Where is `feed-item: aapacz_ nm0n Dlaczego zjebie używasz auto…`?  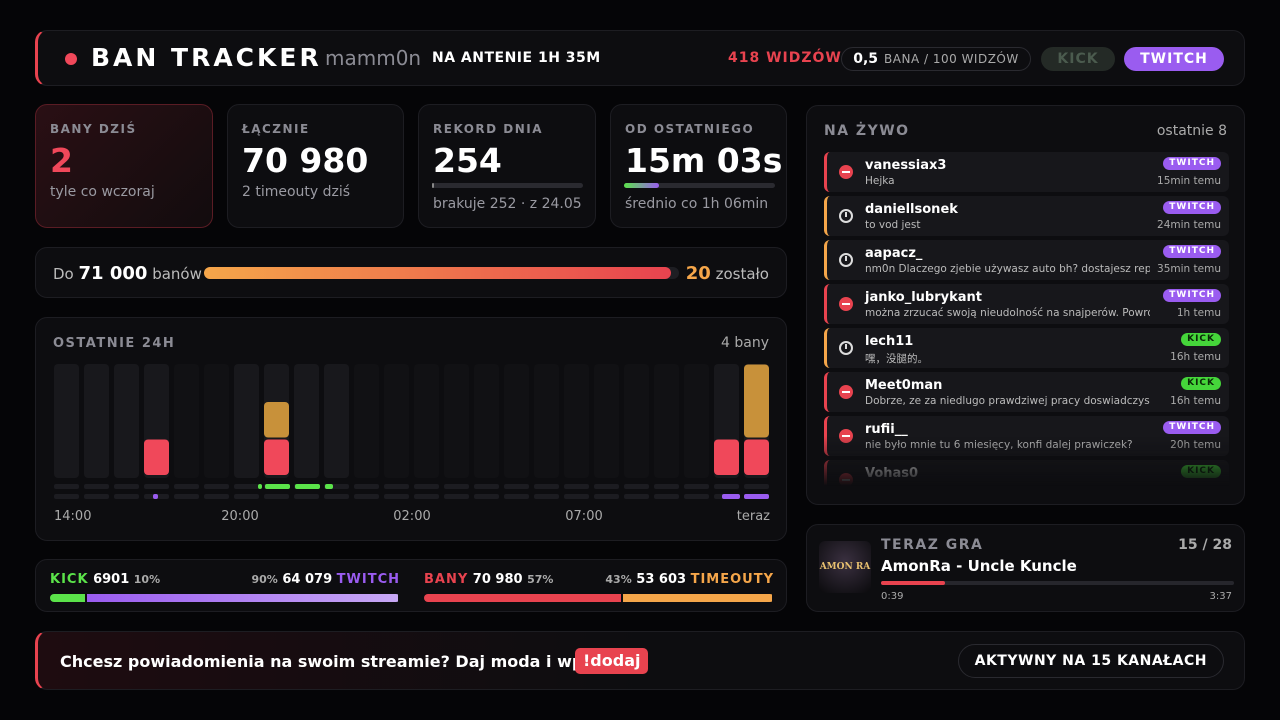
feed-item: aapacz_ nm0n Dlaczego zjebie używasz auto… is located at coordinates (1026, 260).